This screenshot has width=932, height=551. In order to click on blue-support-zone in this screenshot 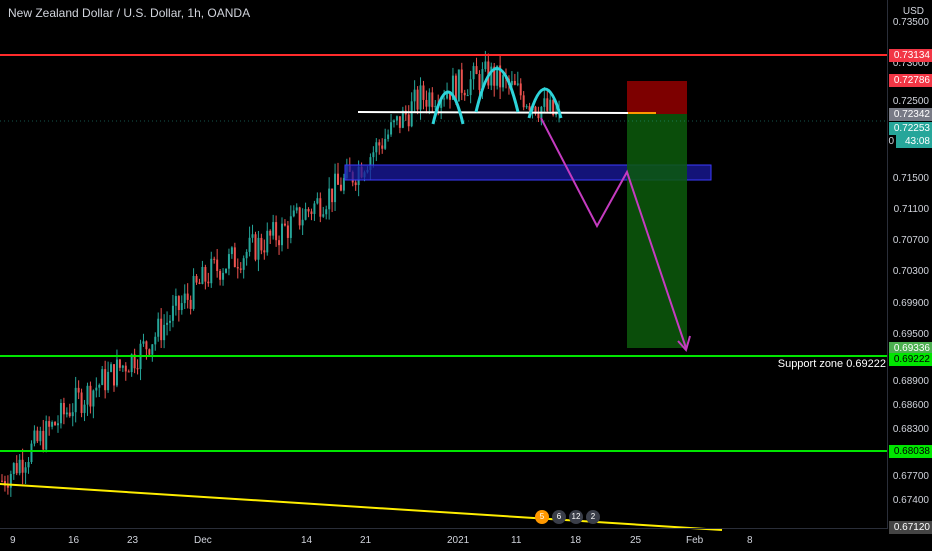, I will do `click(528, 172)`.